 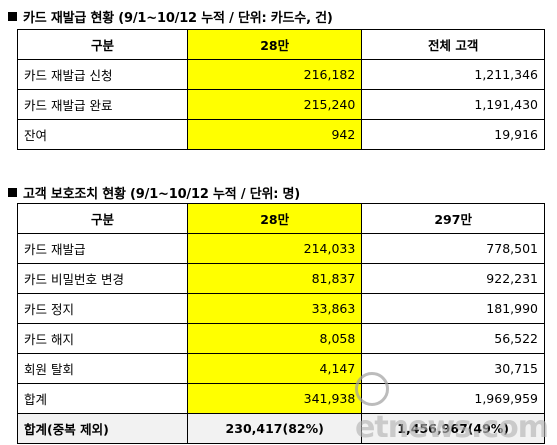 I want to click on row-value-2970k: 56,522, so click(x=453, y=338).